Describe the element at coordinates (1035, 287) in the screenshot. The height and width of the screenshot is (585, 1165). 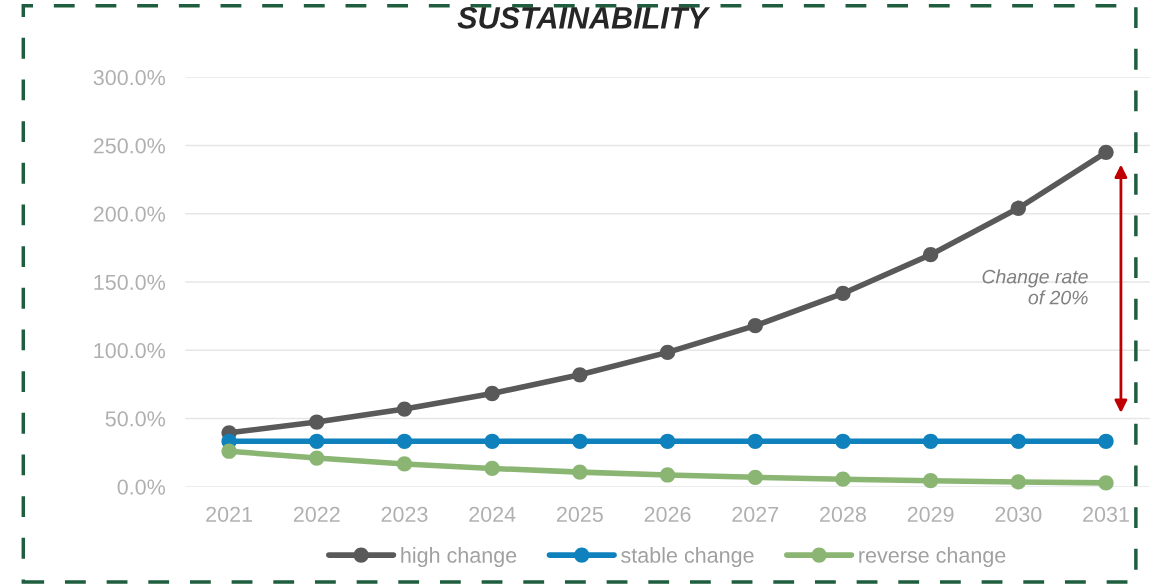
I see `annotation: Change rate of 20%` at that location.